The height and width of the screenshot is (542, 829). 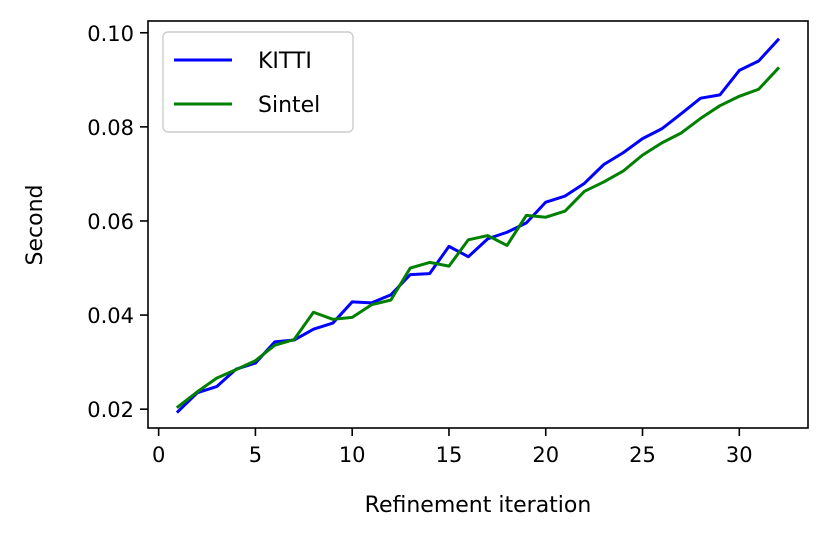 I want to click on x-tick-label: 10, so click(x=352, y=455).